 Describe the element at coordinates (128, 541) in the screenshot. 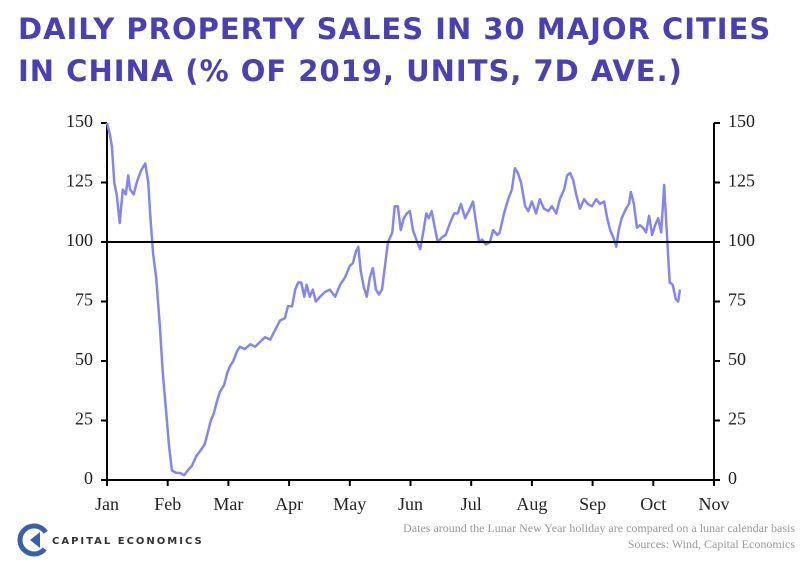

I see `logo-text: CAPITAL ECONOMICS` at that location.